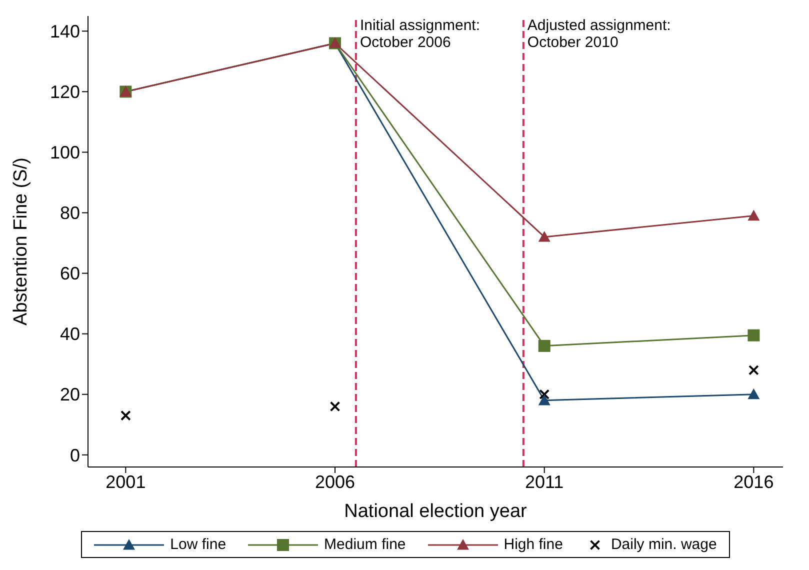  Describe the element at coordinates (544, 482) in the screenshot. I see `x-tick-label: 2011` at that location.